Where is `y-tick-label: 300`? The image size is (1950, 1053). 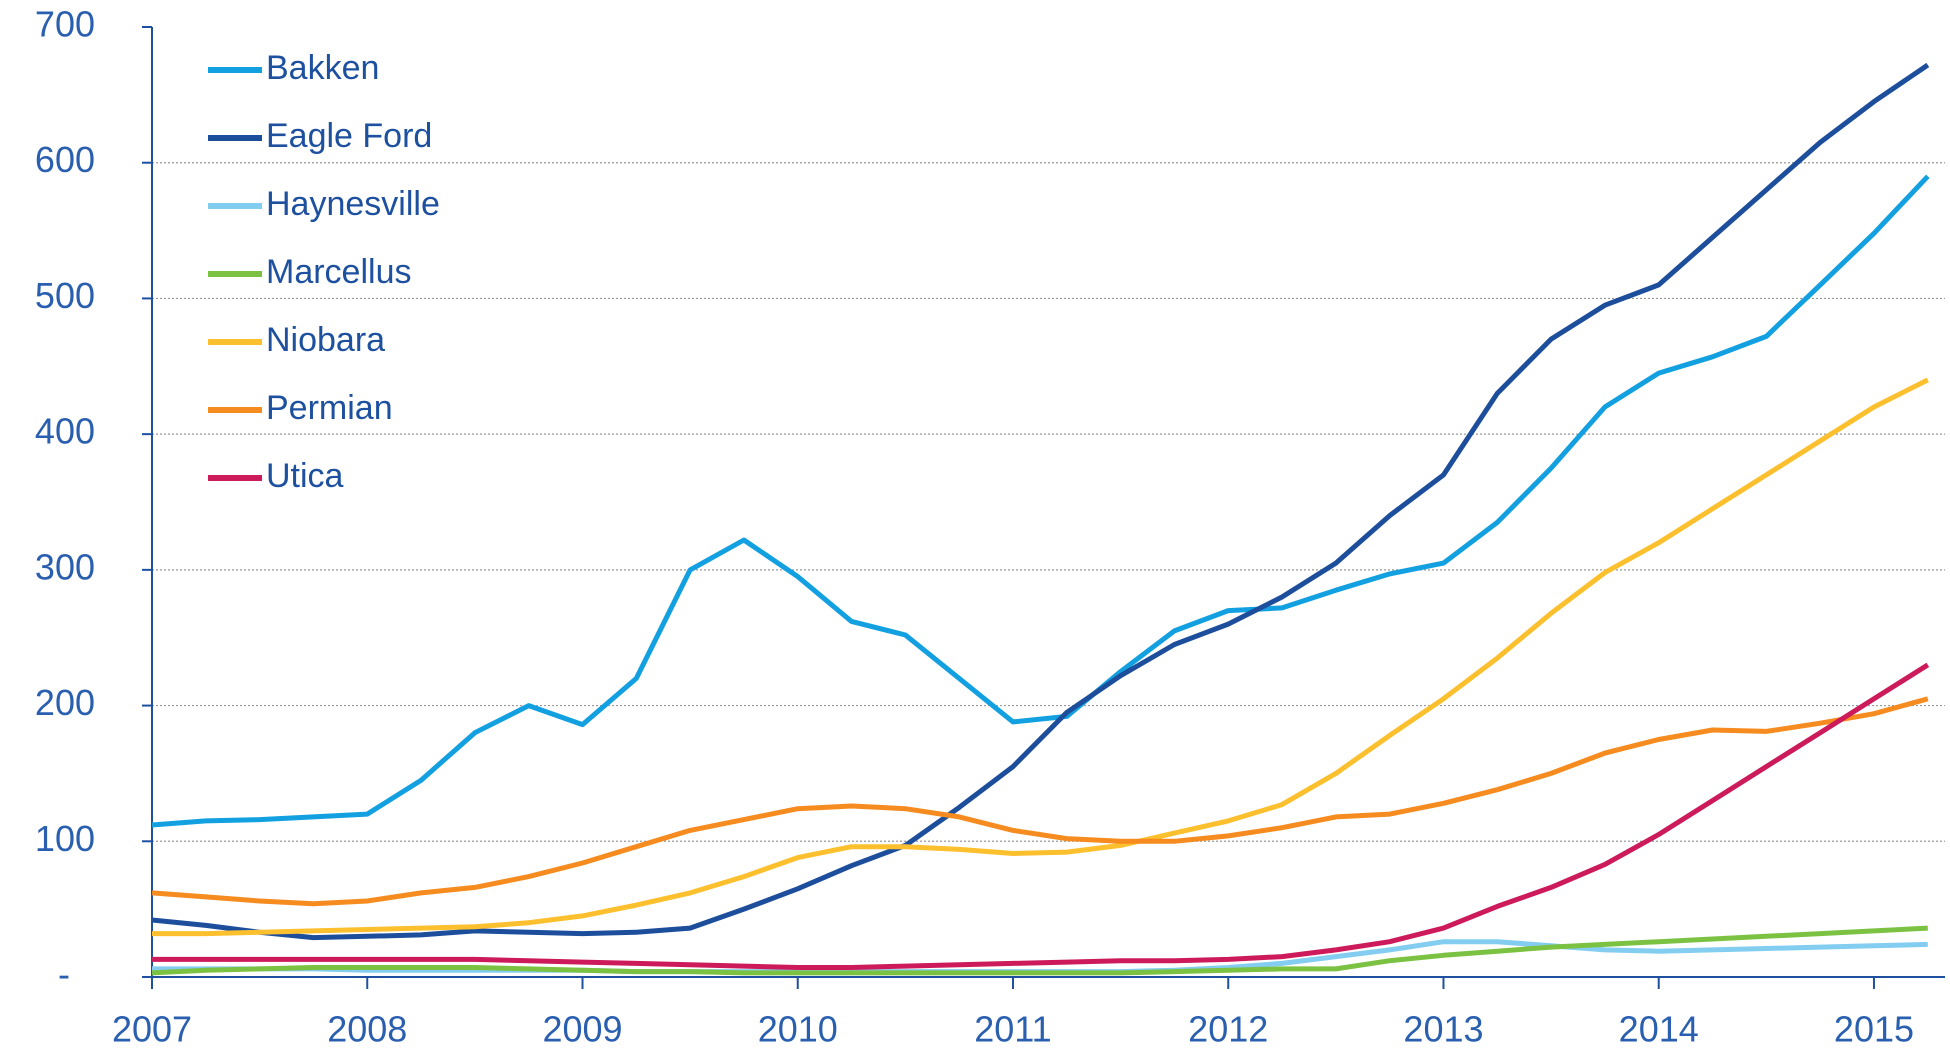 y-tick-label: 300 is located at coordinates (65, 566).